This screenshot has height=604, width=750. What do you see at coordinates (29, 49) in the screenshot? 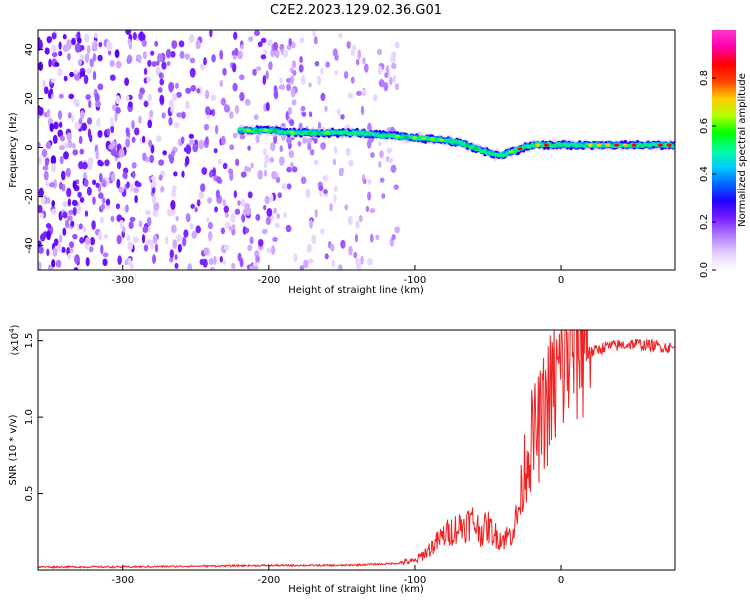
I see `spectrogram-y-tick-label: 40` at bounding box center [29, 49].